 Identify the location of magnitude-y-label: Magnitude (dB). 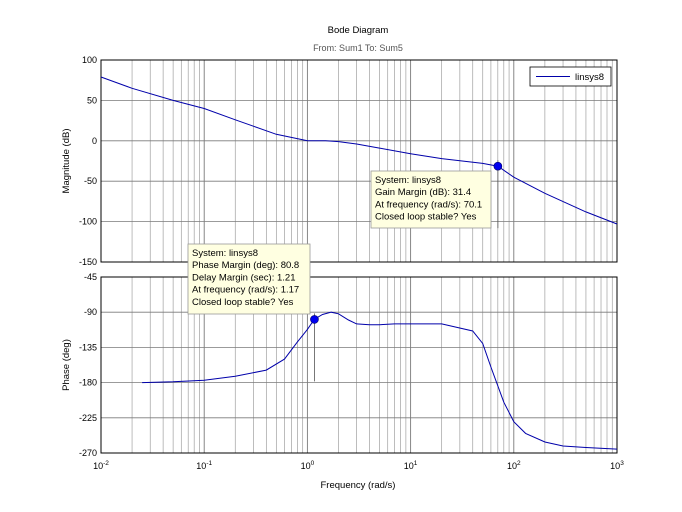
(66, 161).